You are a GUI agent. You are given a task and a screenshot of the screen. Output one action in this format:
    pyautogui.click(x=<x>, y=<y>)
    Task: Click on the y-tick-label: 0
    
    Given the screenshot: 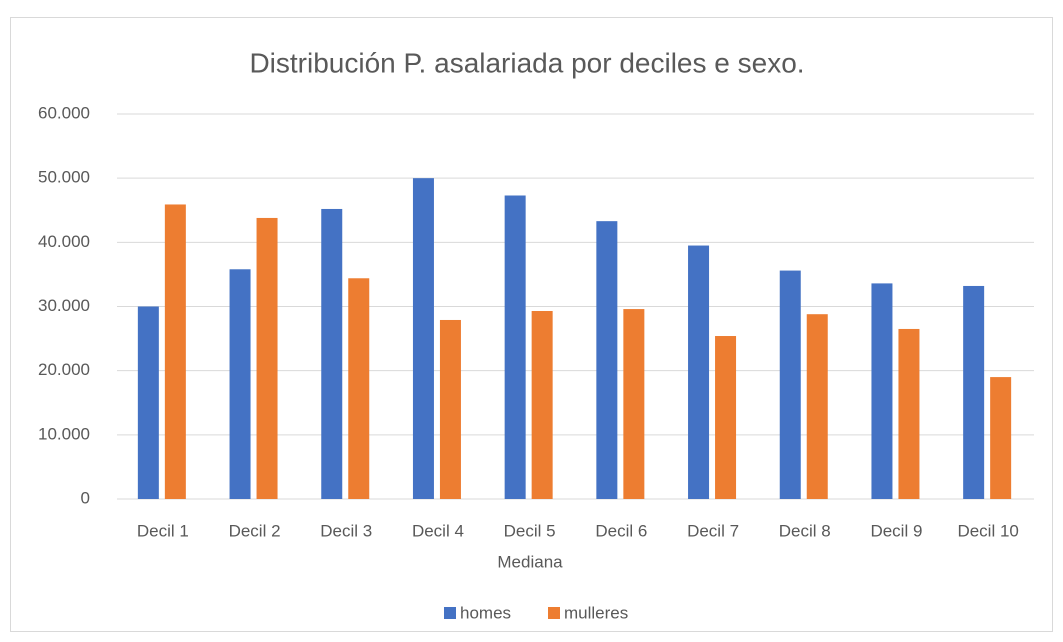 What is the action you would take?
    pyautogui.click(x=85, y=497)
    